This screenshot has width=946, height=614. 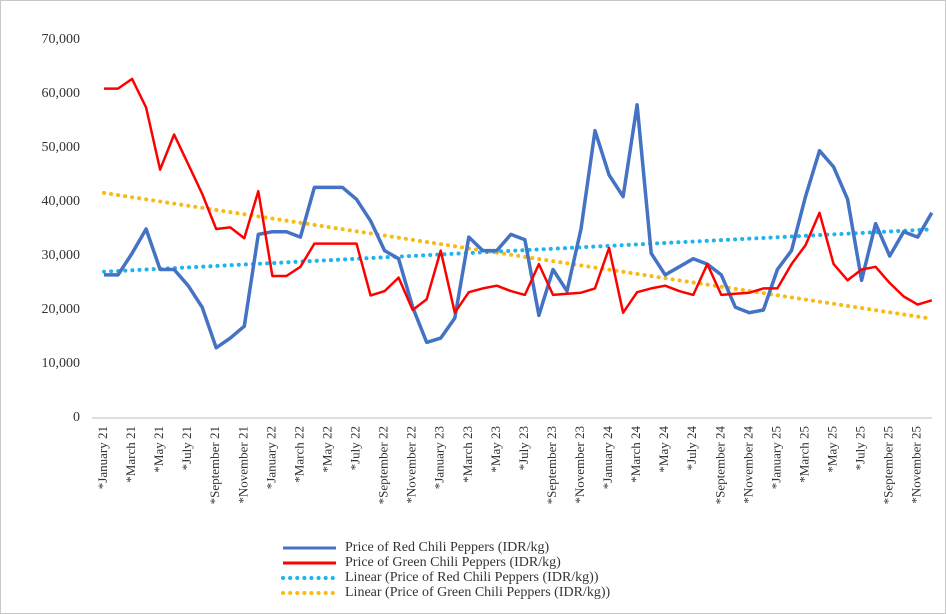 I want to click on x-tick-label: *January 21, so click(x=102, y=457).